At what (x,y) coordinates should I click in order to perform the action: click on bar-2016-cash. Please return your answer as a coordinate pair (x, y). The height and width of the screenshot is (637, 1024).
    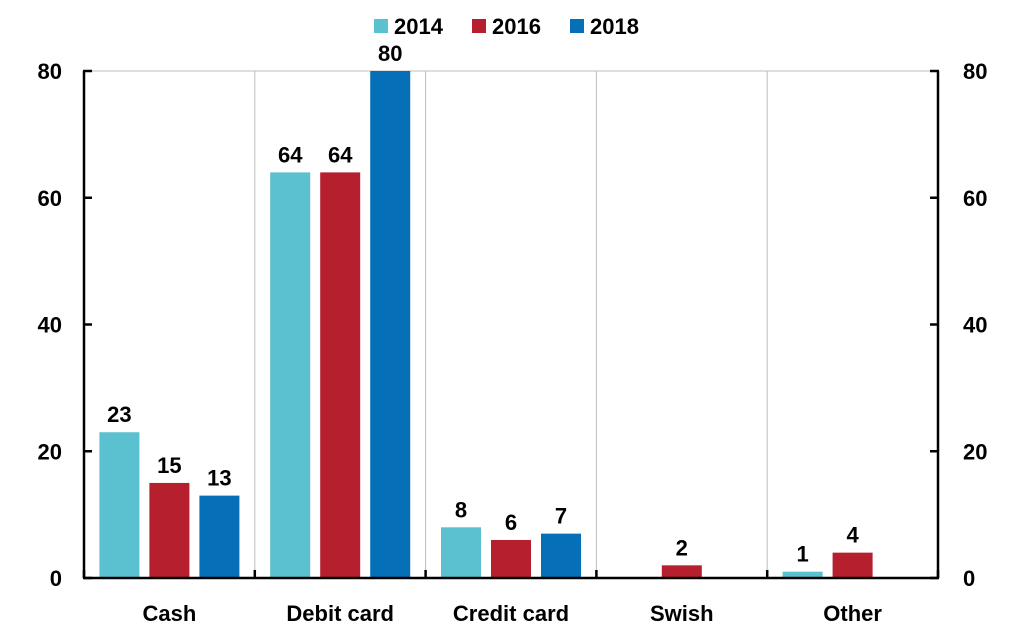
    Looking at the image, I should click on (169, 530).